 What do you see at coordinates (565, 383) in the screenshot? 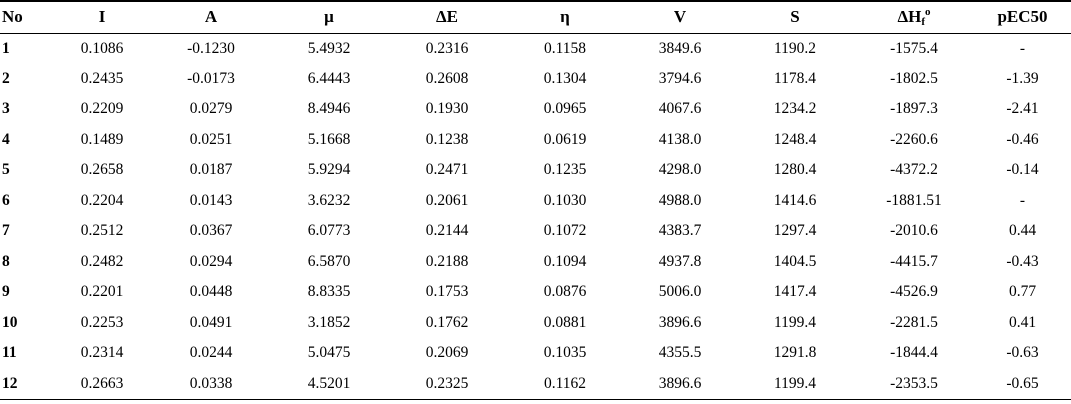
I see `cell-eta: 0.1162` at bounding box center [565, 383].